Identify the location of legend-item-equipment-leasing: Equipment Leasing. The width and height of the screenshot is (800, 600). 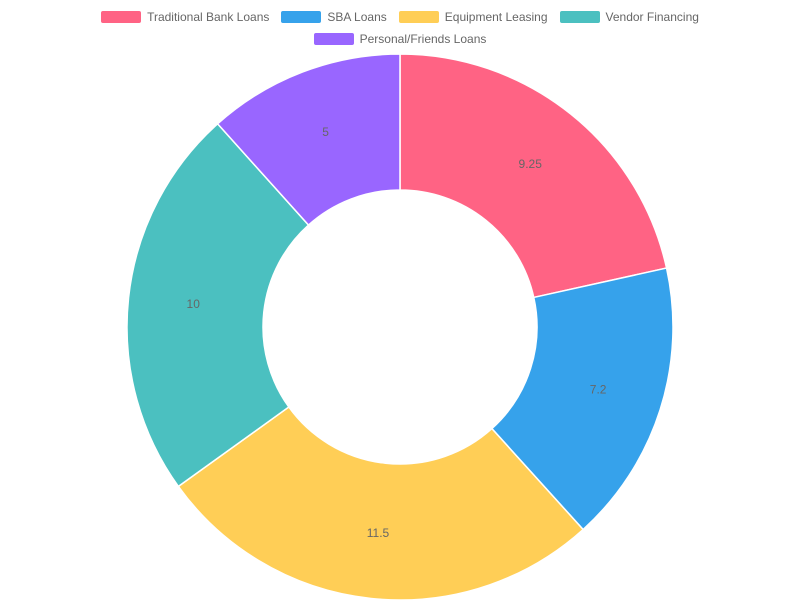
(473, 17).